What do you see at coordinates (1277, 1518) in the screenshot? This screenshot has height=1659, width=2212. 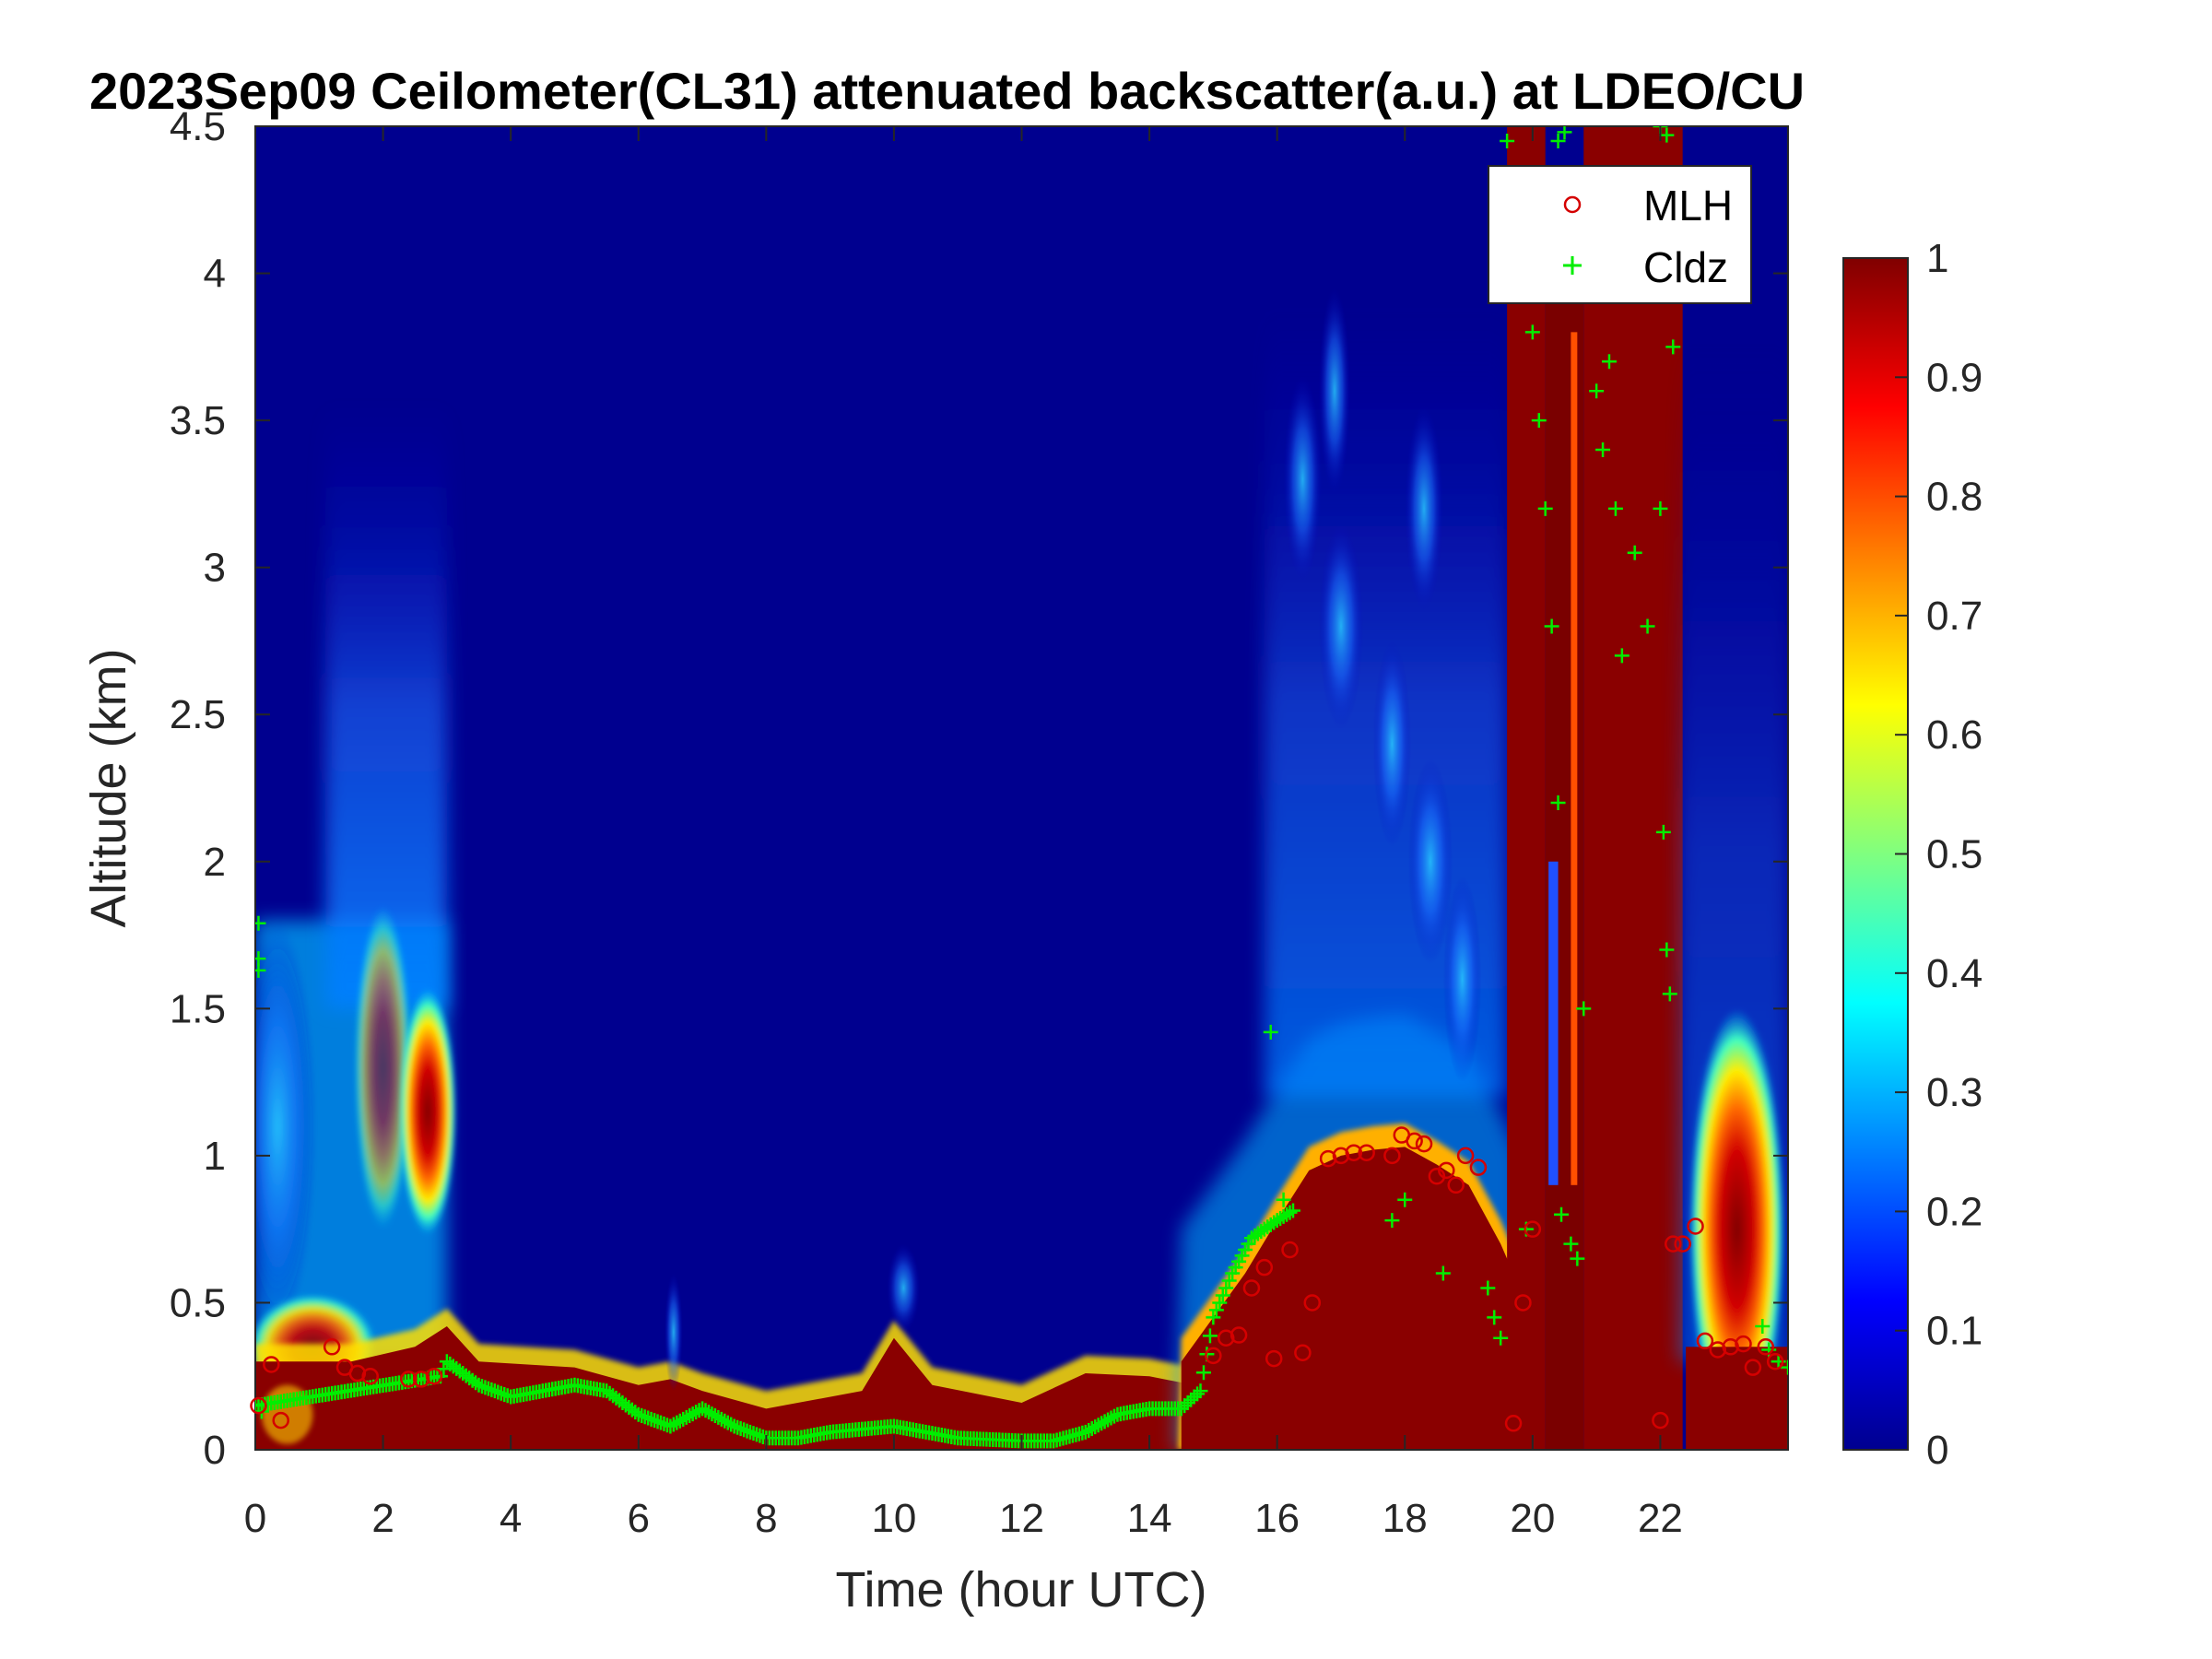 I see `x-tick-label: 16` at bounding box center [1277, 1518].